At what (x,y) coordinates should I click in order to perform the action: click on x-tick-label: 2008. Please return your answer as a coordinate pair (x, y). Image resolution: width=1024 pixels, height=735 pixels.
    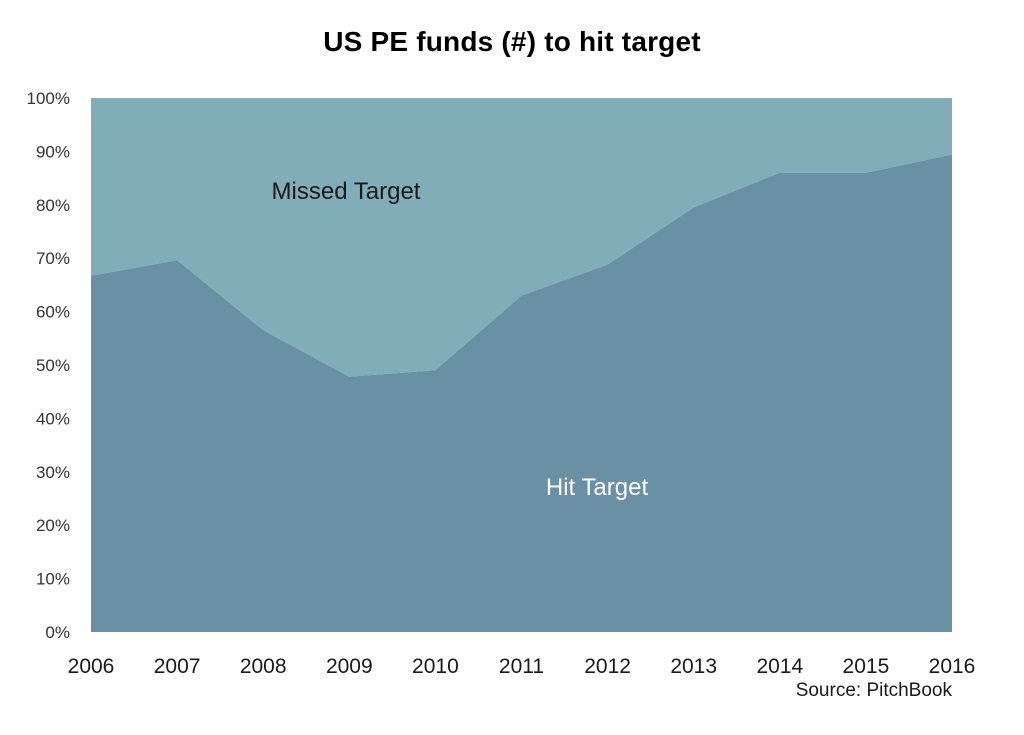
    Looking at the image, I should click on (263, 666).